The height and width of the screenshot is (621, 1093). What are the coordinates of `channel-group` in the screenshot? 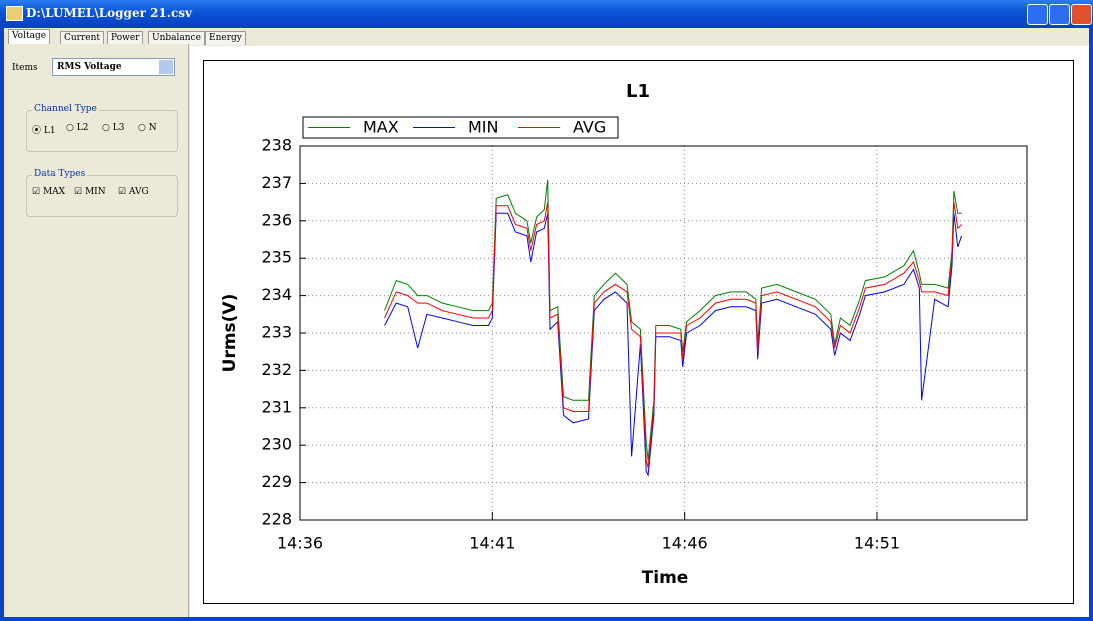 It's located at (102, 131).